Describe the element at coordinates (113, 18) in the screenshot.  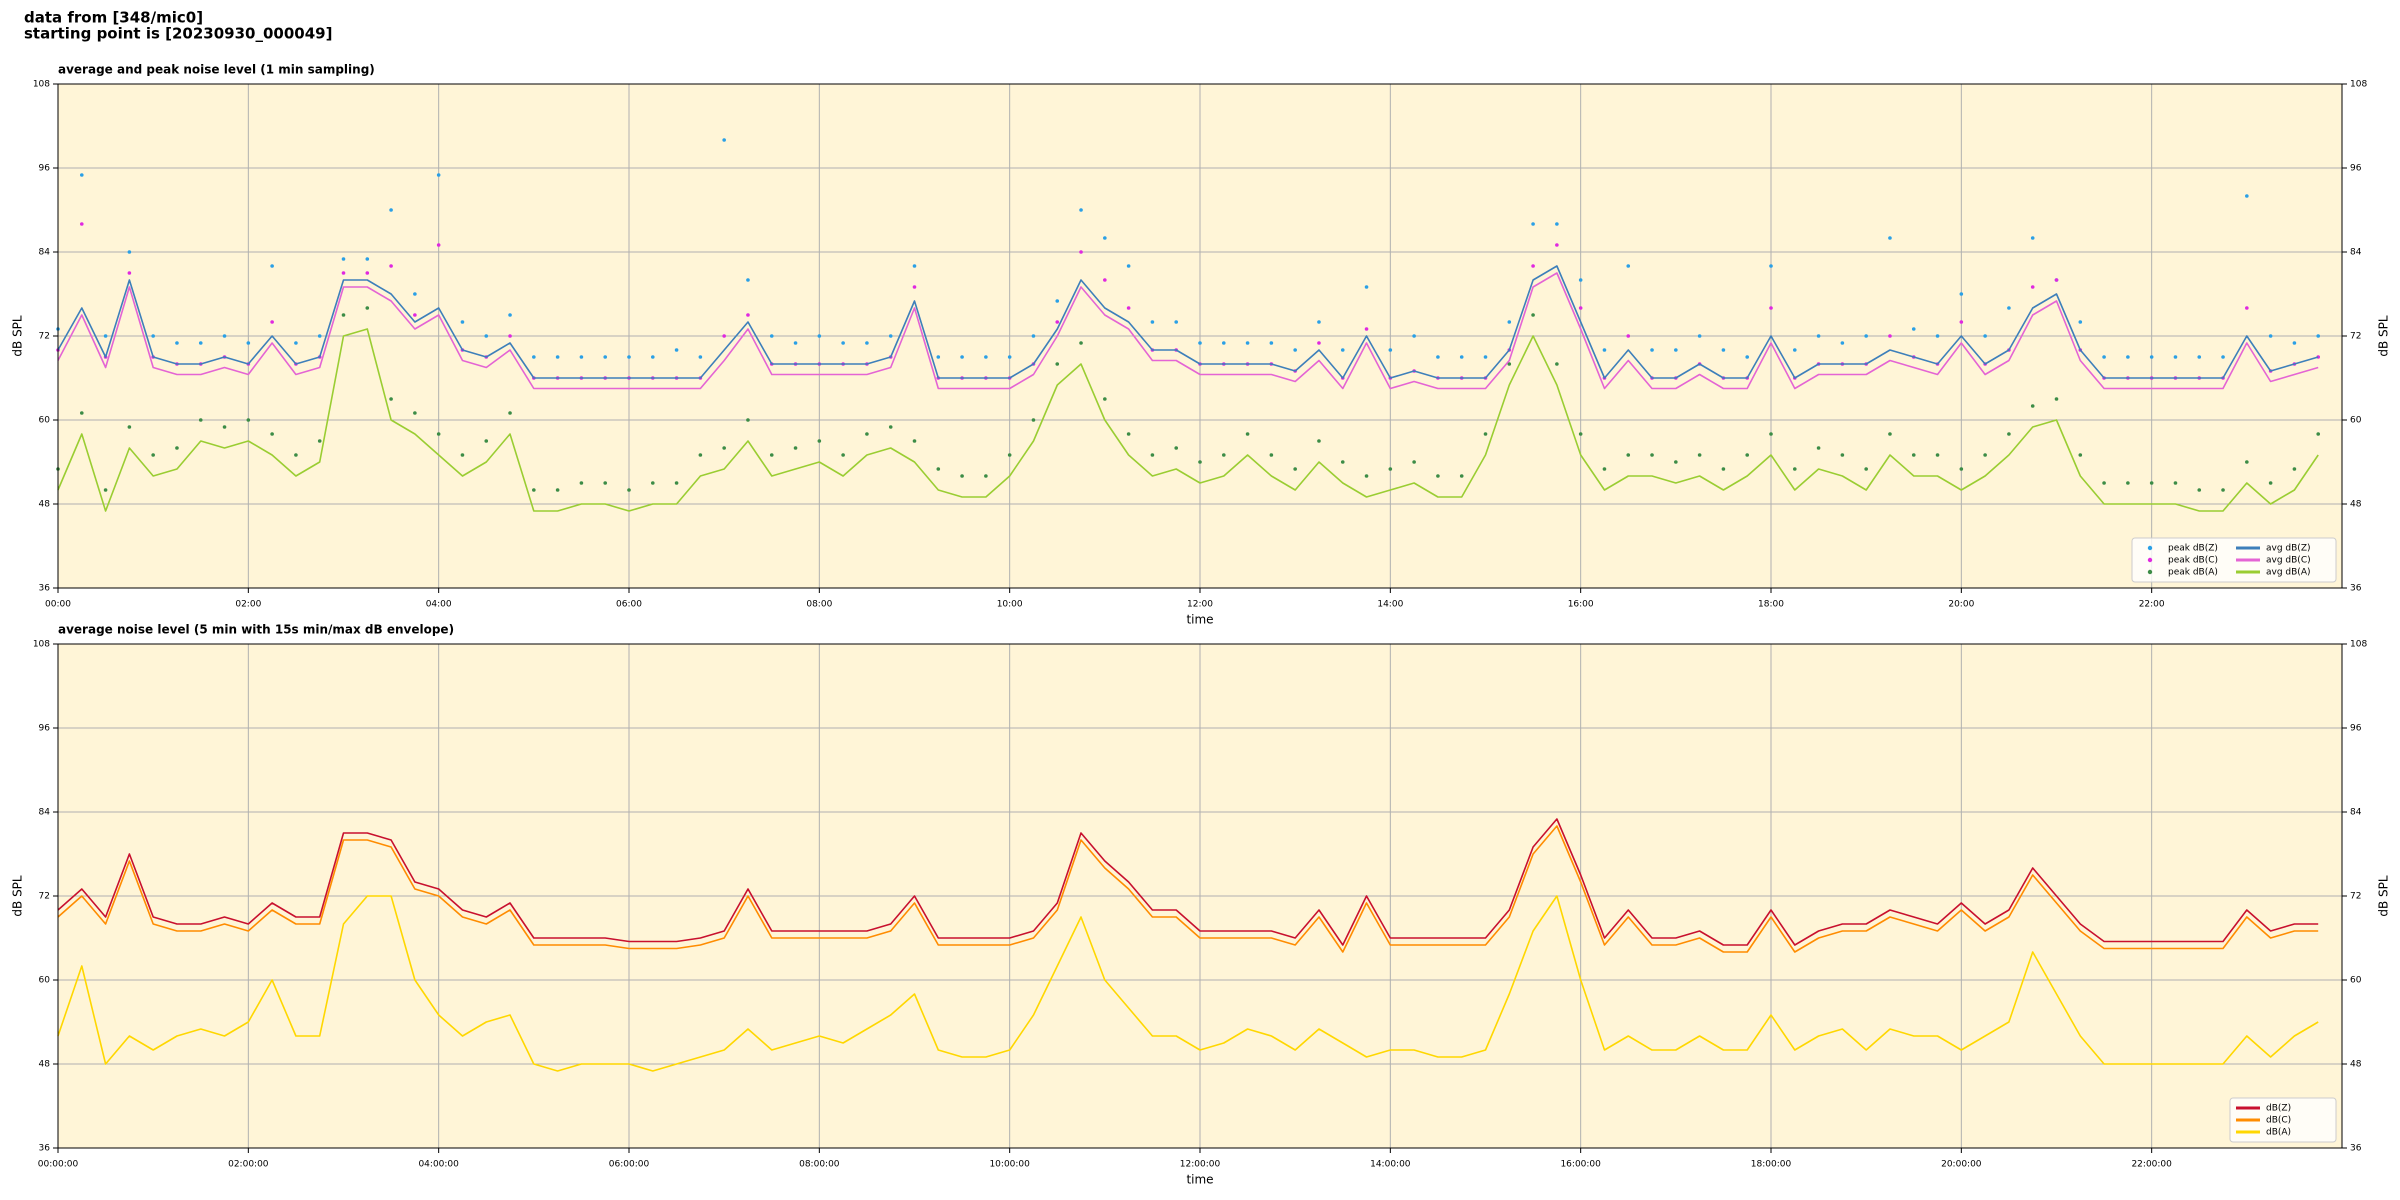
I see `header-line: data from [348/mic0]` at that location.